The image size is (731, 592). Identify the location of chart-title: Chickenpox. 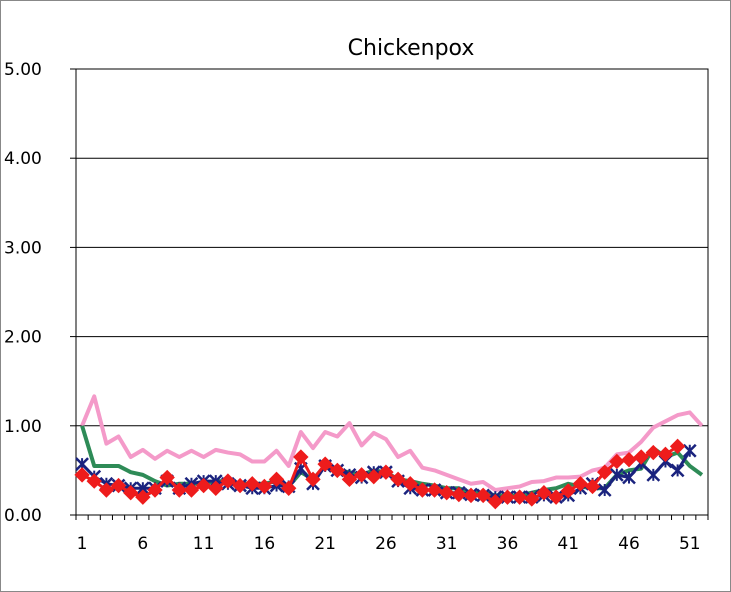
(411, 48).